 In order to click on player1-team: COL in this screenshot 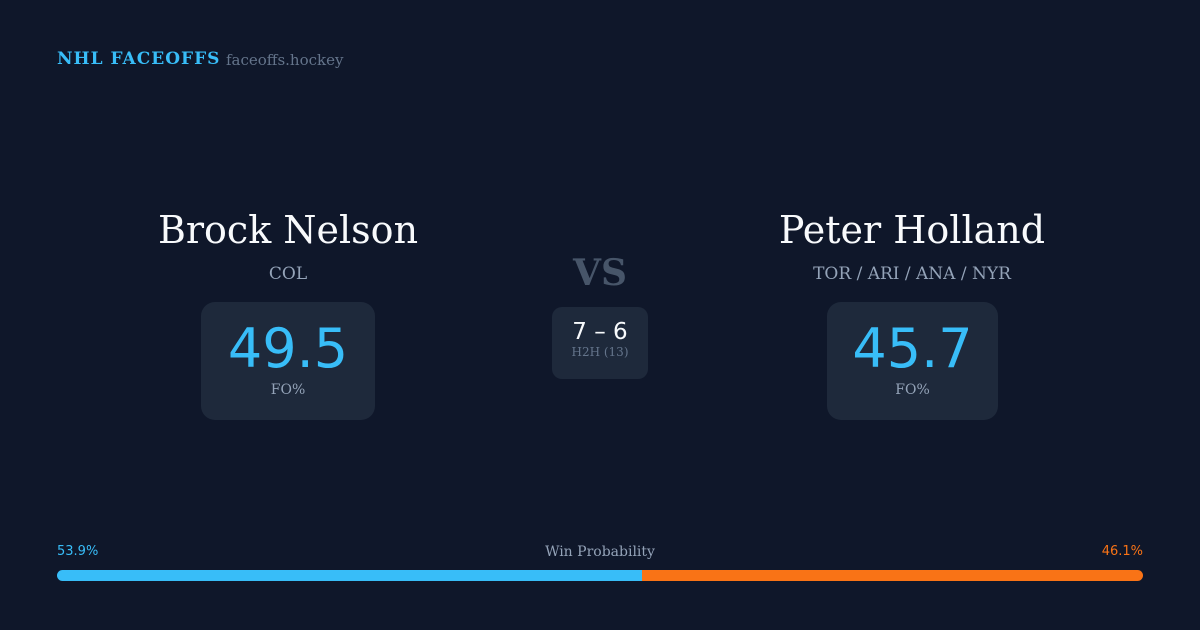, I will do `click(288, 274)`.